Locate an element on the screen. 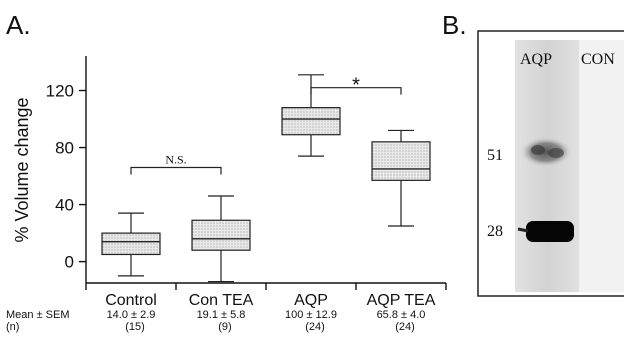 This screenshot has height=339, width=624. bracket-label: * is located at coordinates (356, 86).